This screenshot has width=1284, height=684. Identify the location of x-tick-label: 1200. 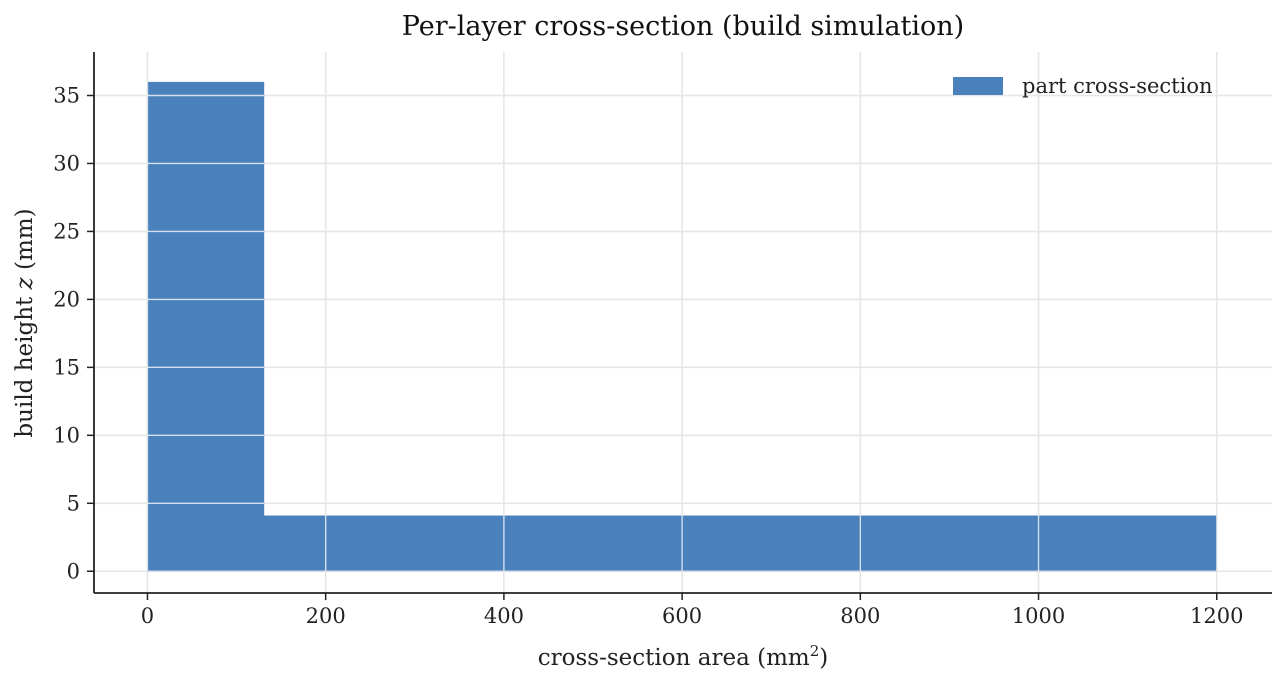
(1216, 616).